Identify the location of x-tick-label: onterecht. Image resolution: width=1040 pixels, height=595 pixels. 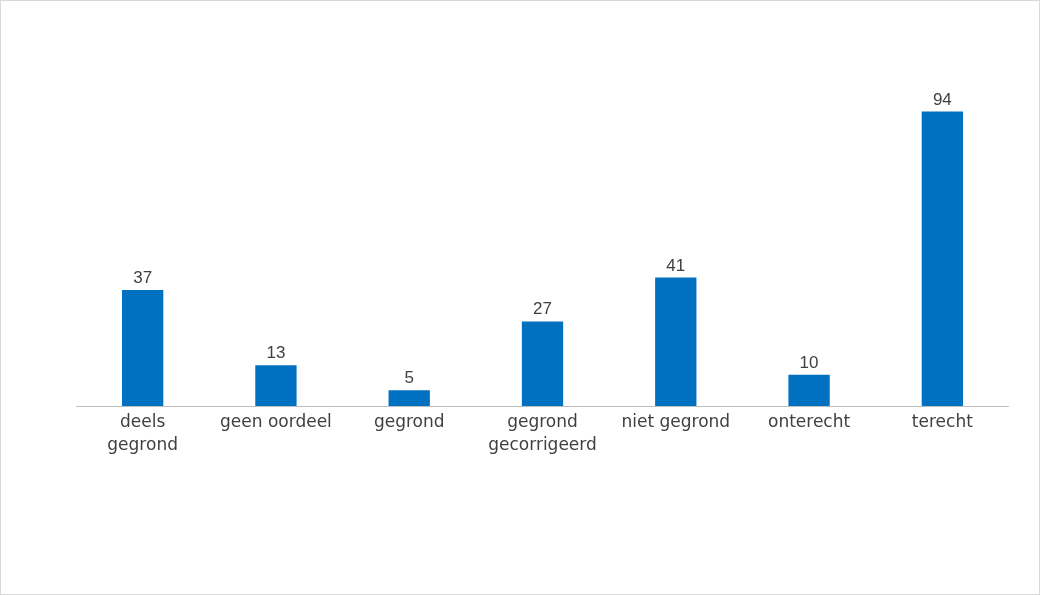
(809, 421).